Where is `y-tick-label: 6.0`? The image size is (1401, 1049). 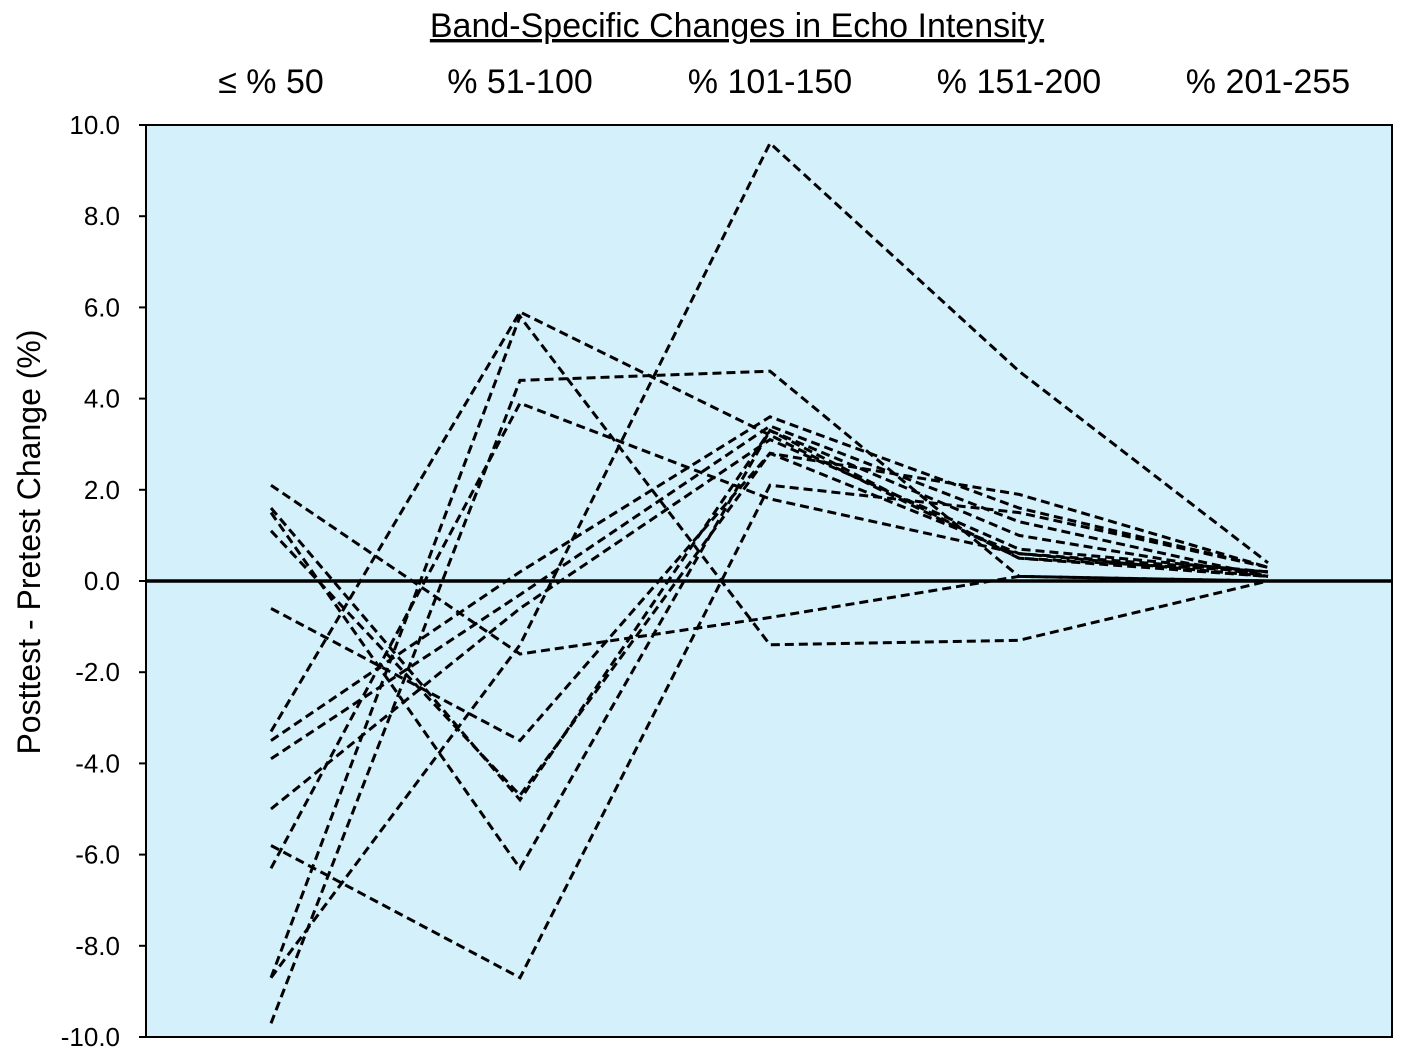
y-tick-label: 6.0 is located at coordinates (102, 307).